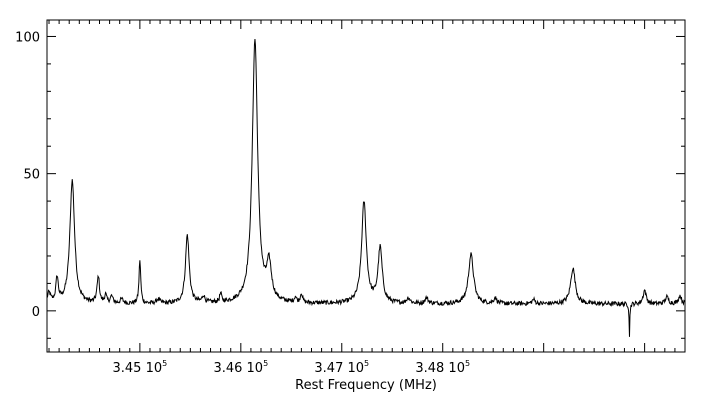 The image size is (716, 411). I want to click on y-tick-label: 100, so click(27, 37).